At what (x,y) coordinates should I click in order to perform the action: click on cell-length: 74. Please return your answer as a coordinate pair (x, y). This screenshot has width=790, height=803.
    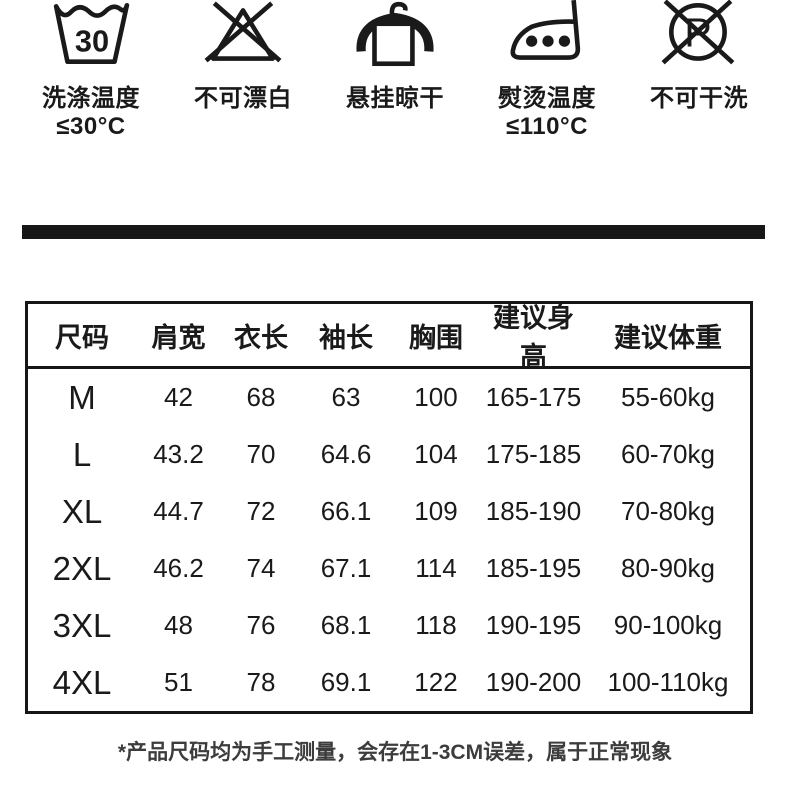
    Looking at the image, I should click on (261, 568).